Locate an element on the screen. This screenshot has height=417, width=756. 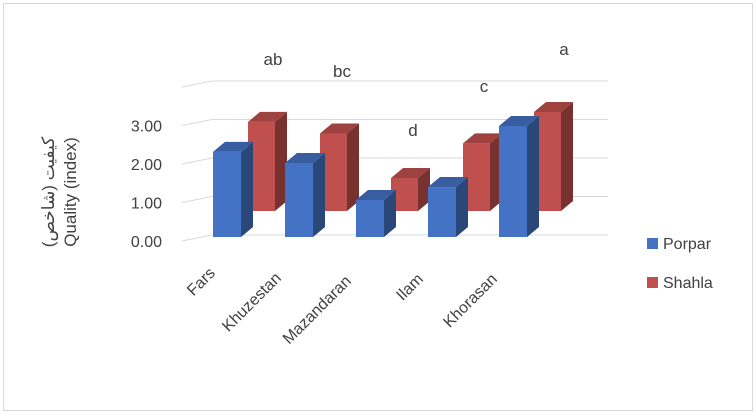
significance-letters: ab bc d c a is located at coordinates (417, 90).